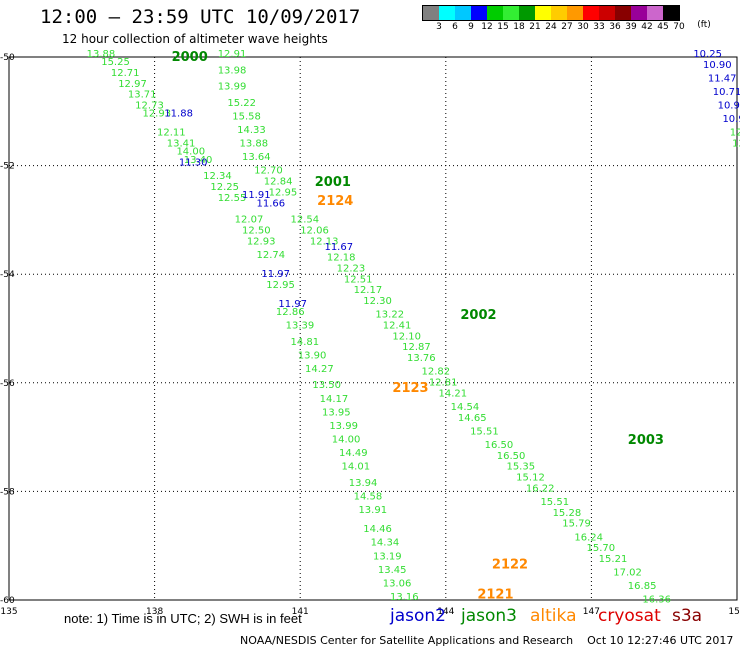 The height and width of the screenshot is (650, 740). I want to click on x-tick-label: 147, so click(591, 612).